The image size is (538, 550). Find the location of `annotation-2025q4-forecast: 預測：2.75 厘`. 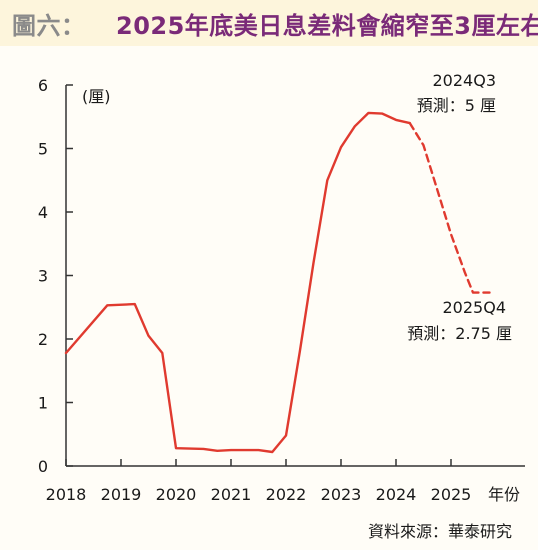

annotation-2025q4-forecast: 預測：2.75 厘 is located at coordinates (459, 333).